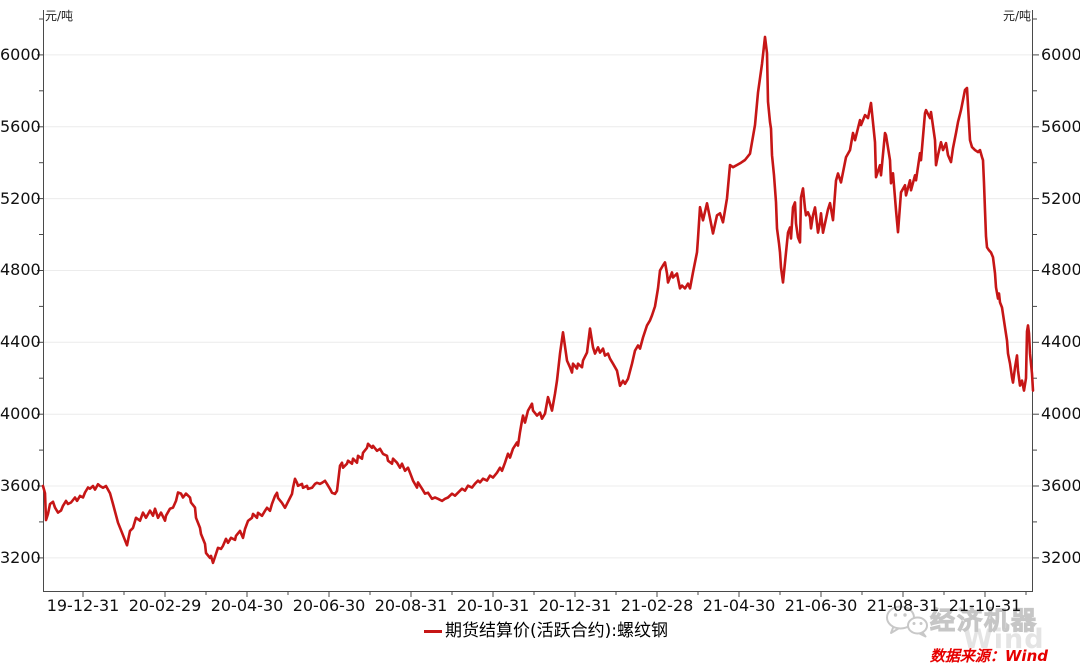  What do you see at coordinates (433, 631) in the screenshot?
I see `legend-line-swatch` at bounding box center [433, 631].